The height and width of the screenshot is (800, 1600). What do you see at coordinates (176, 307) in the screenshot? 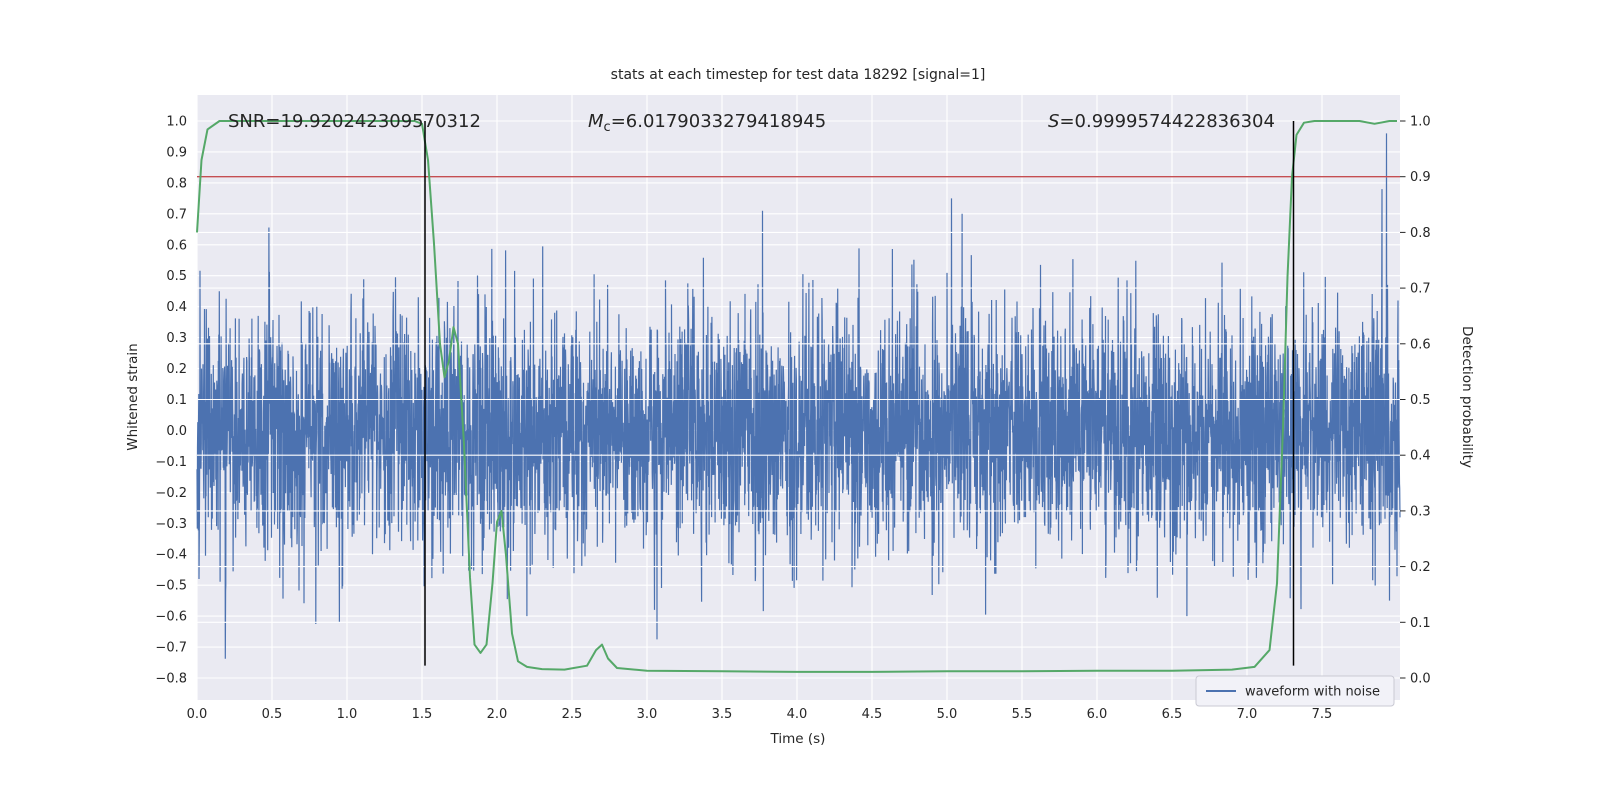
I see `y-left-tick-label: 0.4` at bounding box center [176, 307].